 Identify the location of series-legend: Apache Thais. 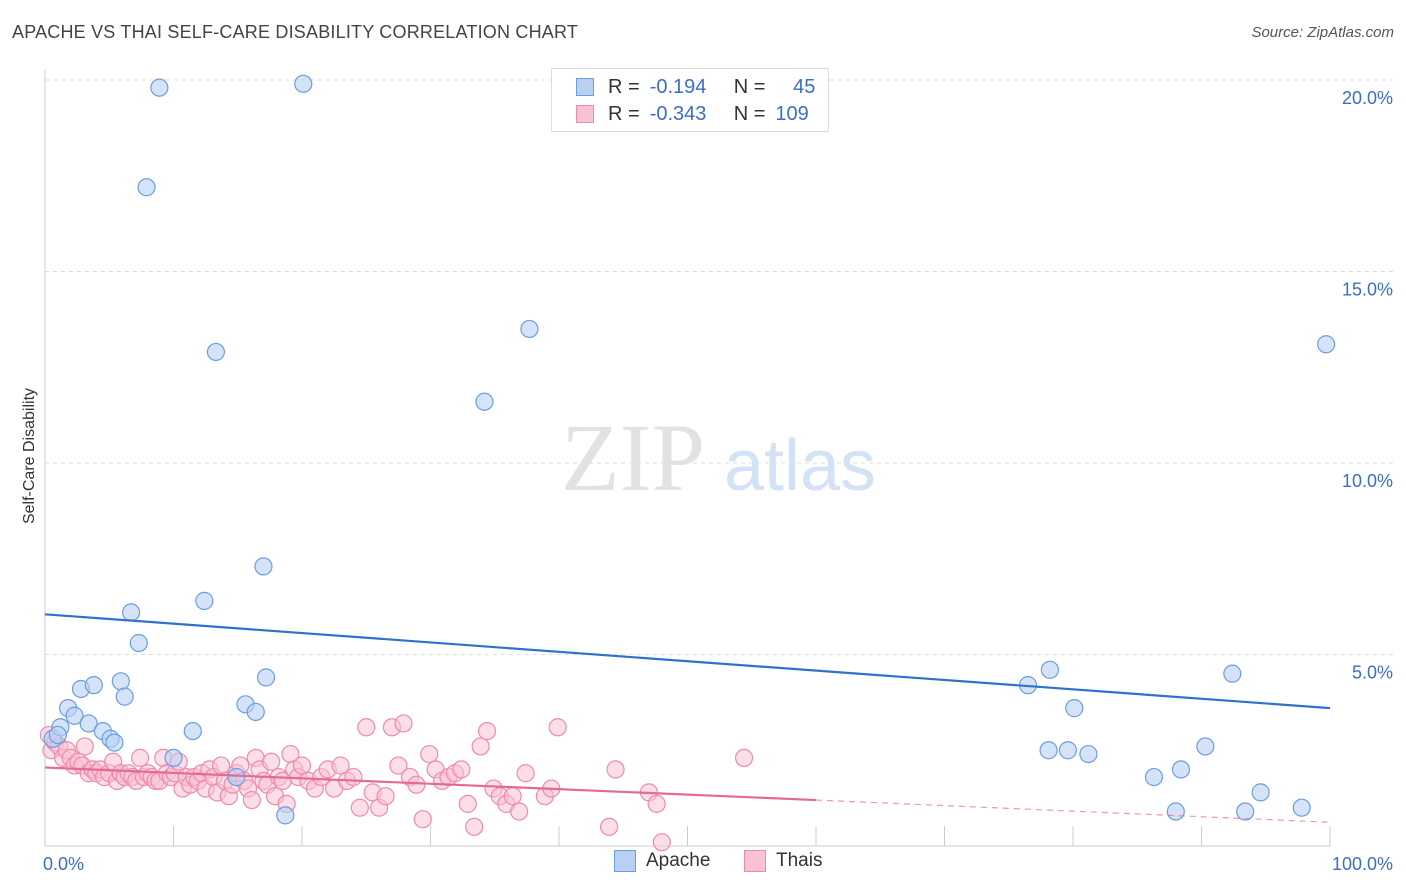
(703, 865).